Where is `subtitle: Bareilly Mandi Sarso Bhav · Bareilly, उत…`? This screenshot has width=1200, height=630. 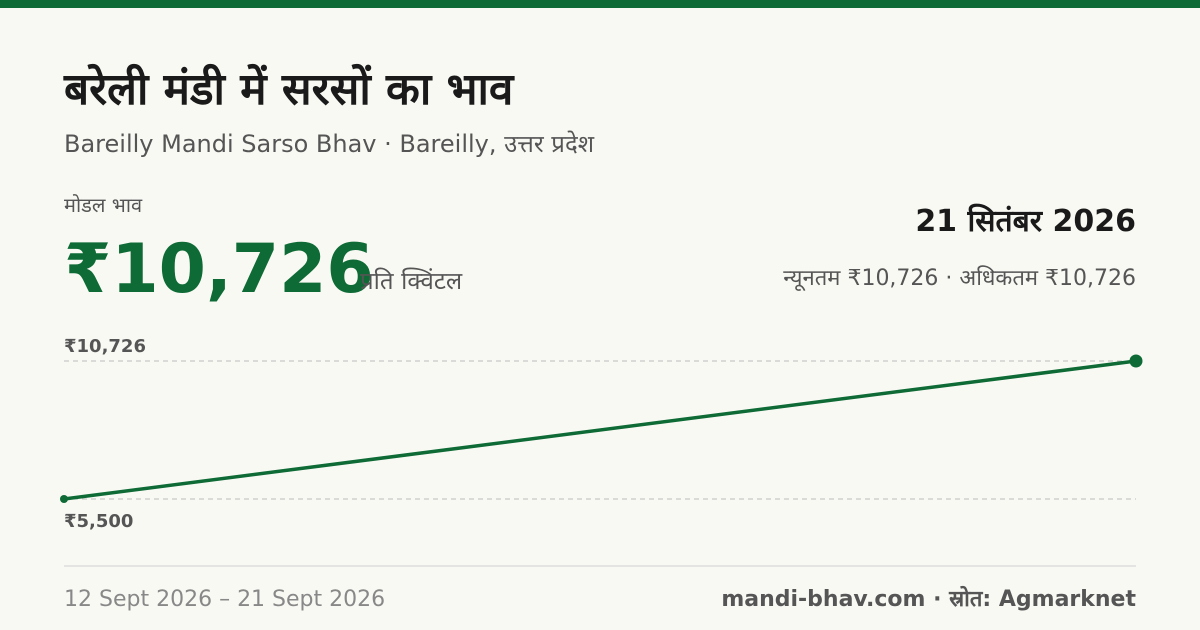 subtitle: Bareilly Mandi Sarso Bhav · Bareilly, उत… is located at coordinates (329, 144).